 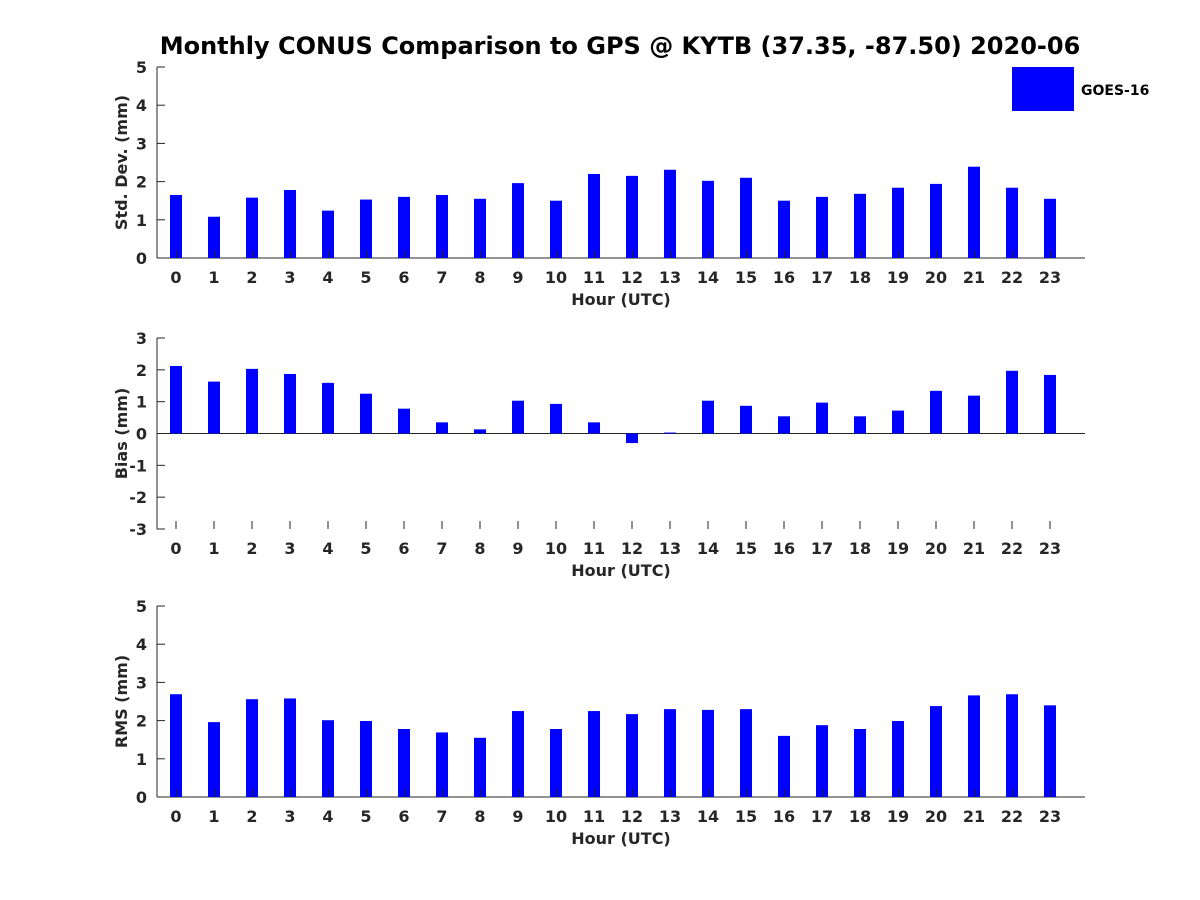 I want to click on x-tick-label: 5, so click(x=365, y=277).